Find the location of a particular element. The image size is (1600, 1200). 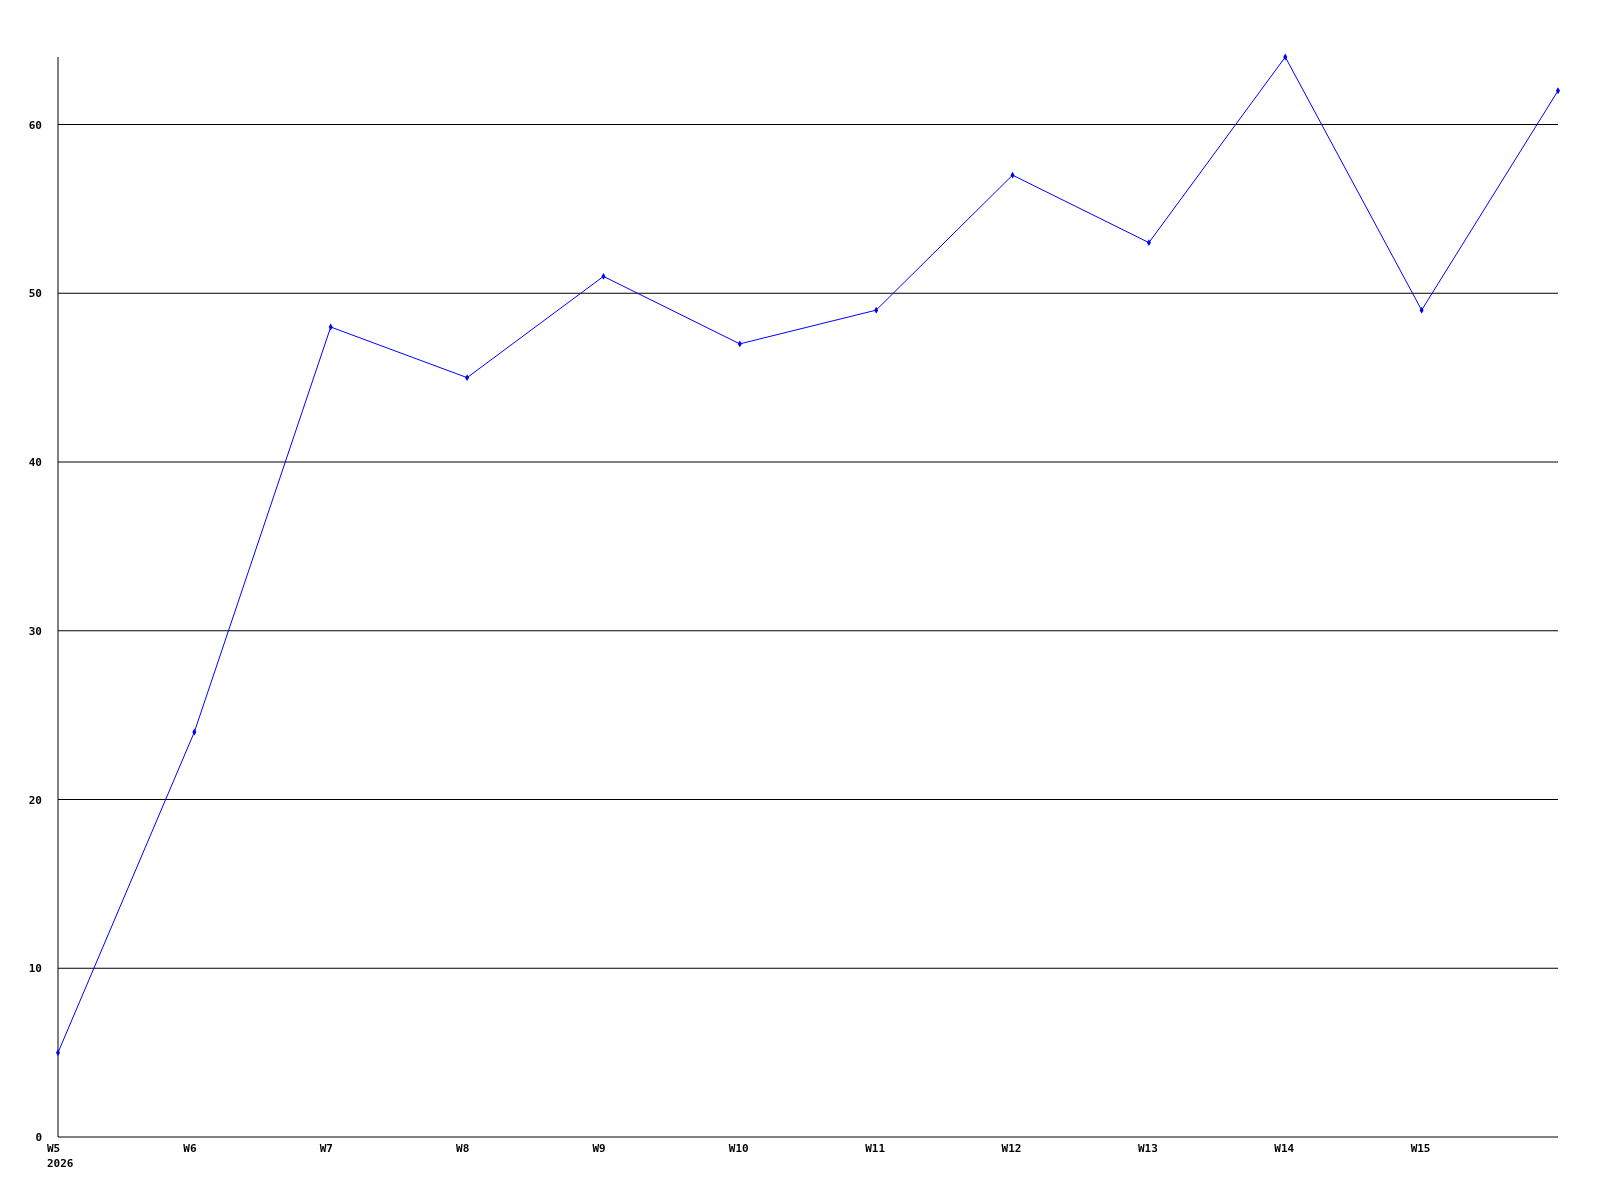

y-tick-label: 0 is located at coordinates (38, 1137).